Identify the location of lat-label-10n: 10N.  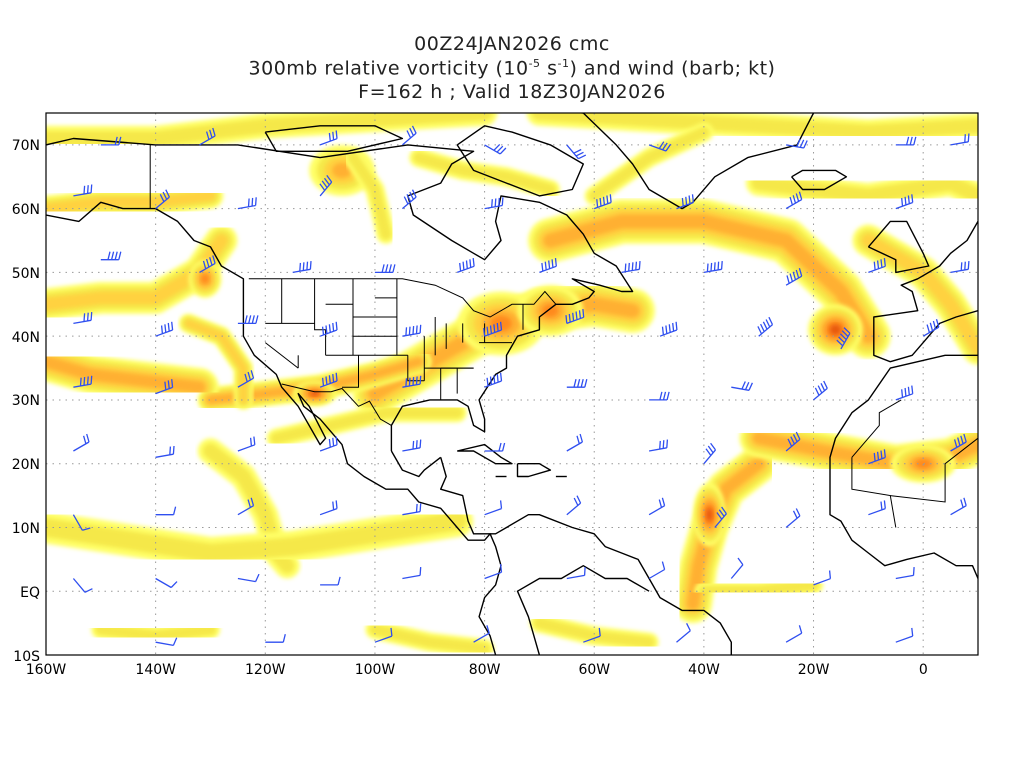
(26, 529).